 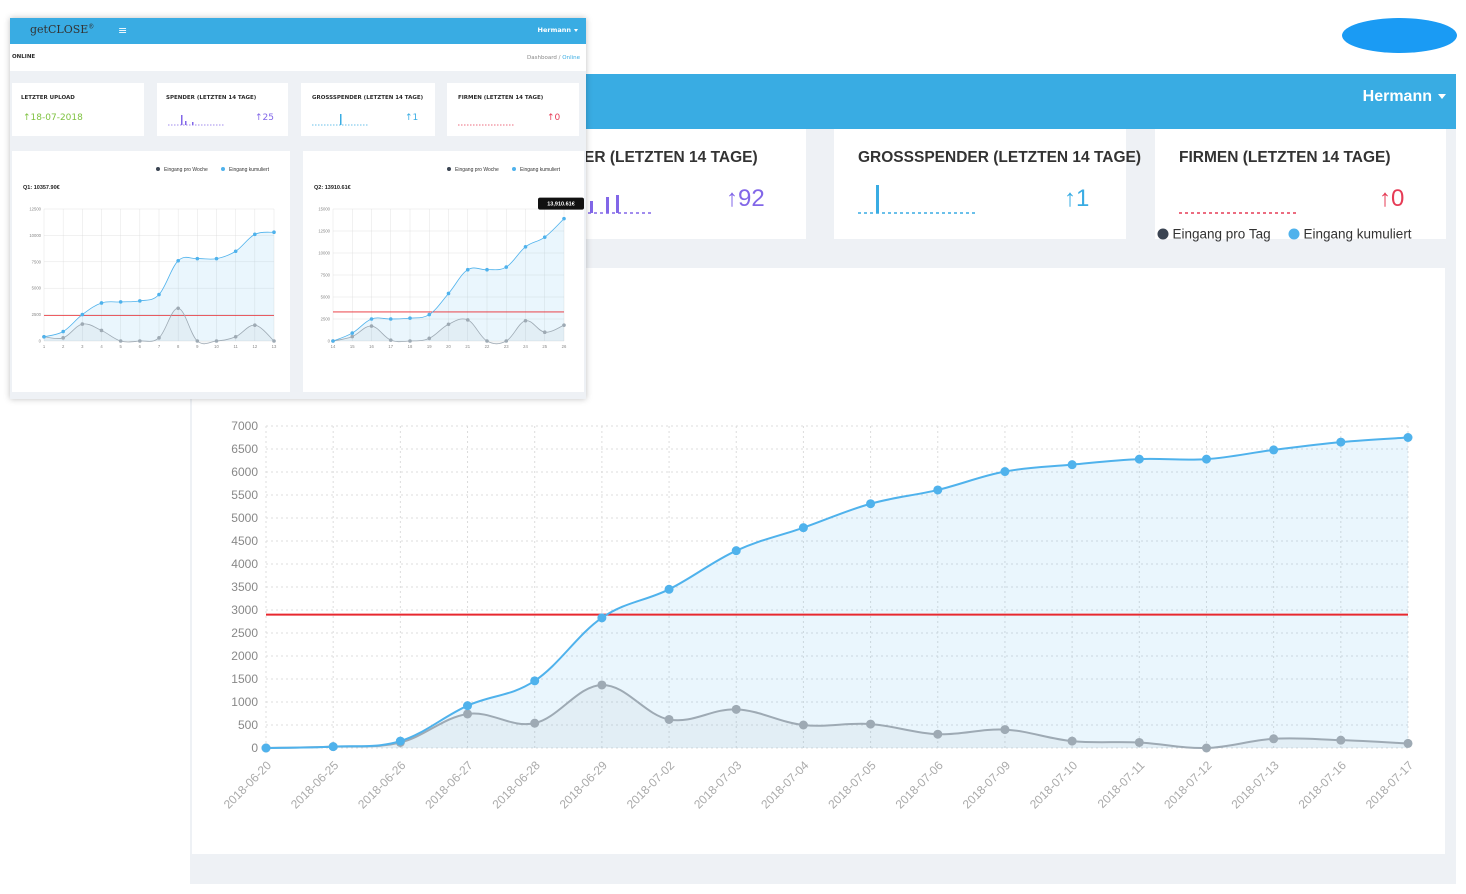 I want to click on y-tick-label: 5500, so click(x=244, y=495).